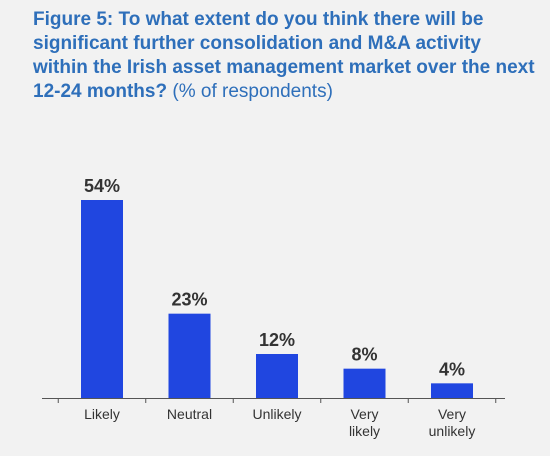 This screenshot has height=456, width=550. What do you see at coordinates (277, 376) in the screenshot?
I see `bar-unlikely` at bounding box center [277, 376].